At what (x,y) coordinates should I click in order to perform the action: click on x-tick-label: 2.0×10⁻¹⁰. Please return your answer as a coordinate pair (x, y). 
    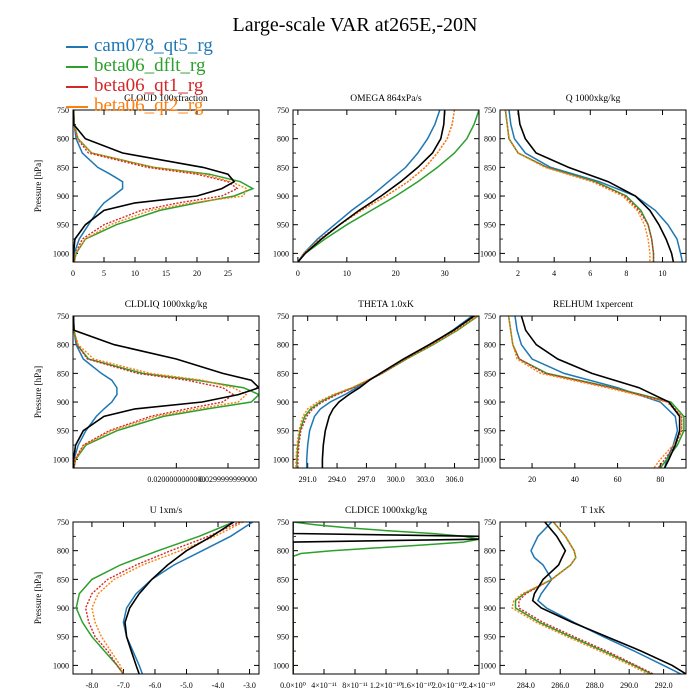
    Looking at the image, I should click on (448, 685).